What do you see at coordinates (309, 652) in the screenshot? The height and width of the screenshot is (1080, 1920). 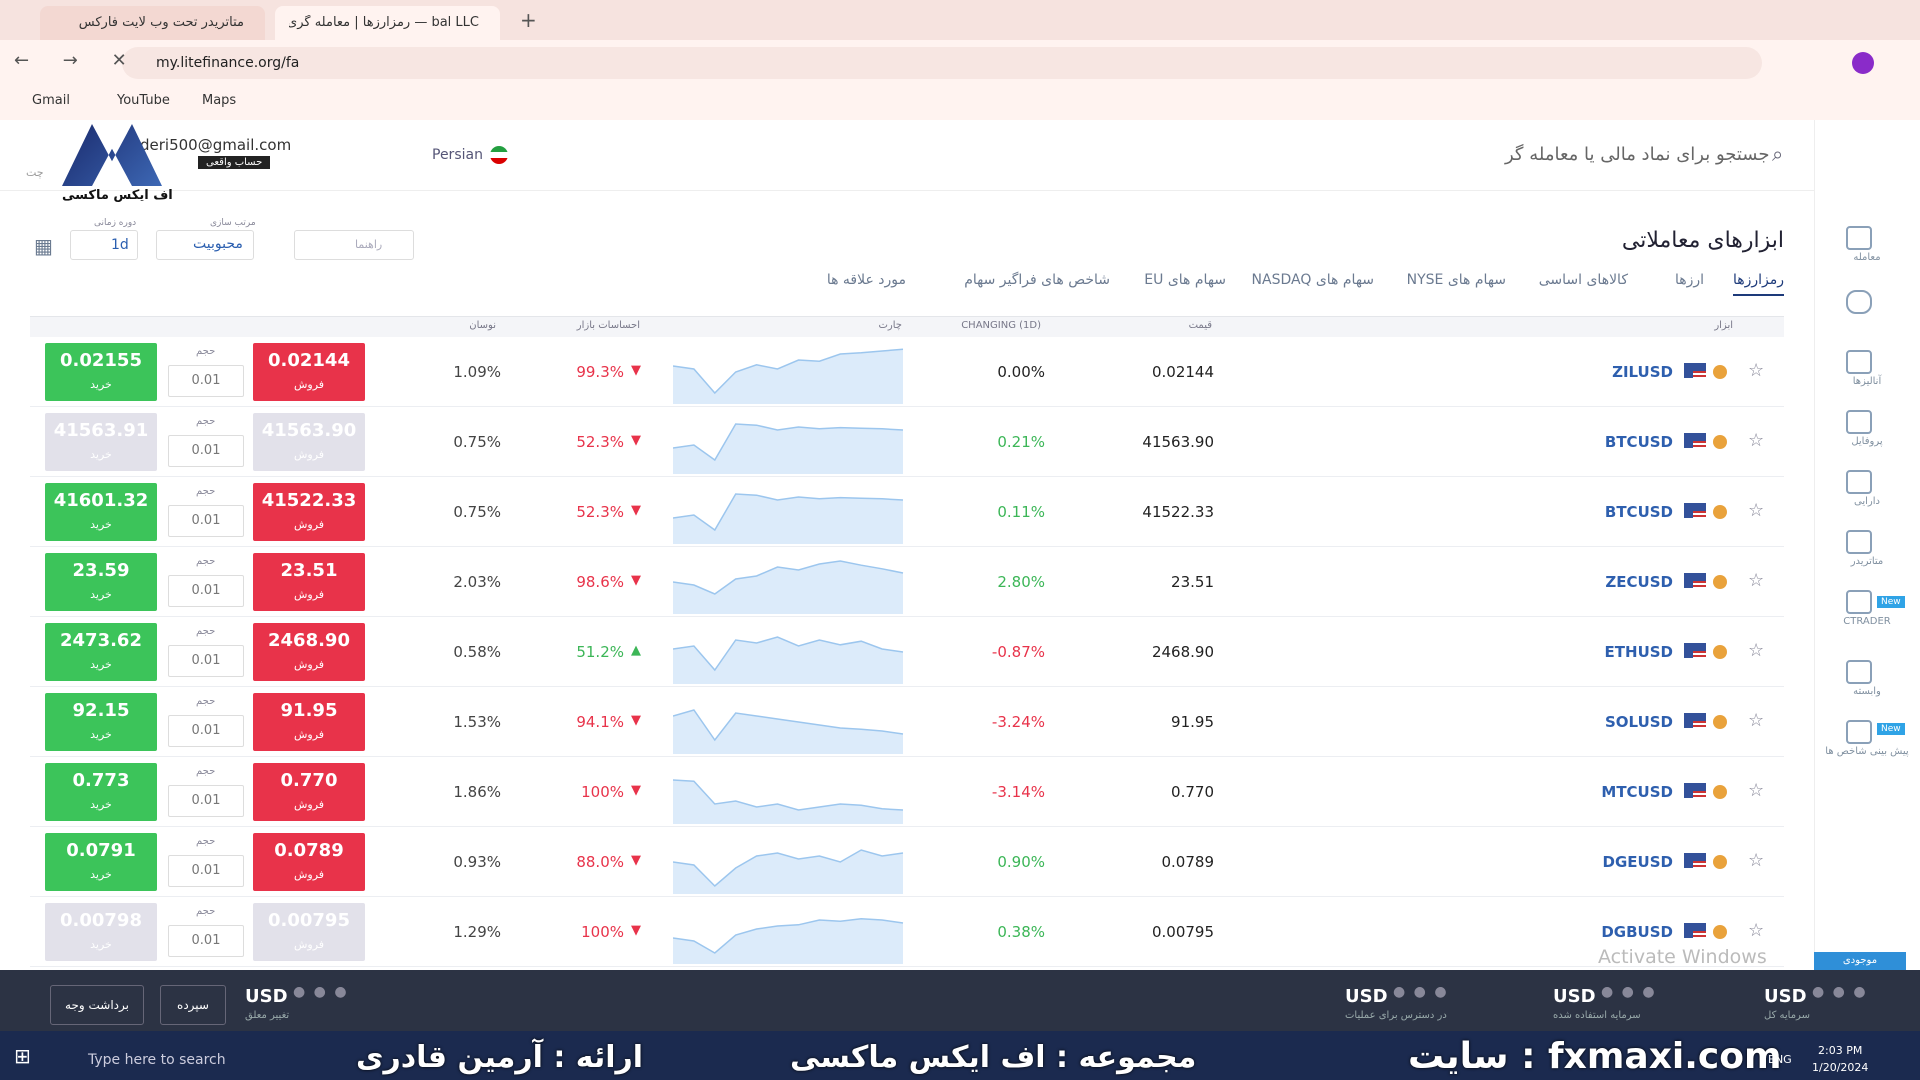 I see `sell-button: 2468.90 فروش` at bounding box center [309, 652].